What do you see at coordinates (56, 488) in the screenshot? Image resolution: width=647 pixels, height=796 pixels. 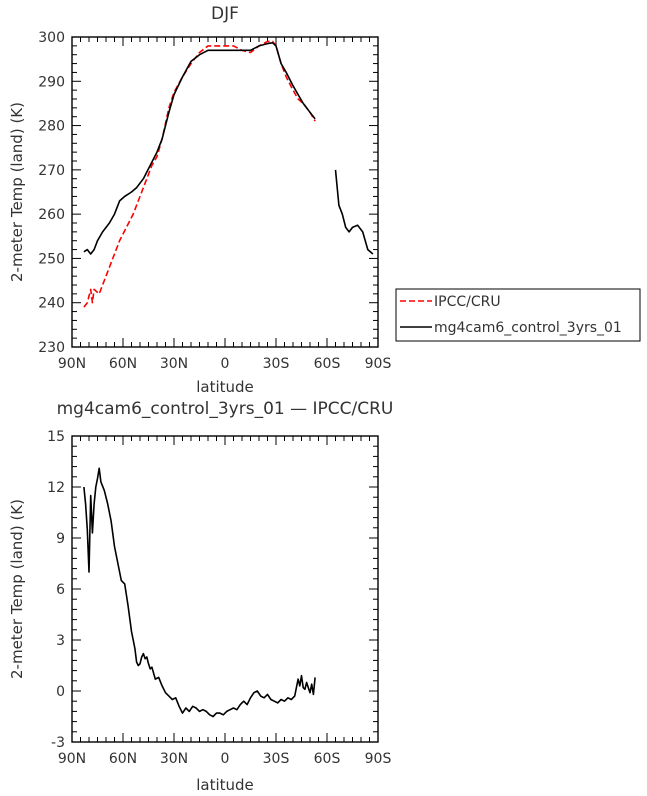 I see `y-tick-label: 12` at bounding box center [56, 488].